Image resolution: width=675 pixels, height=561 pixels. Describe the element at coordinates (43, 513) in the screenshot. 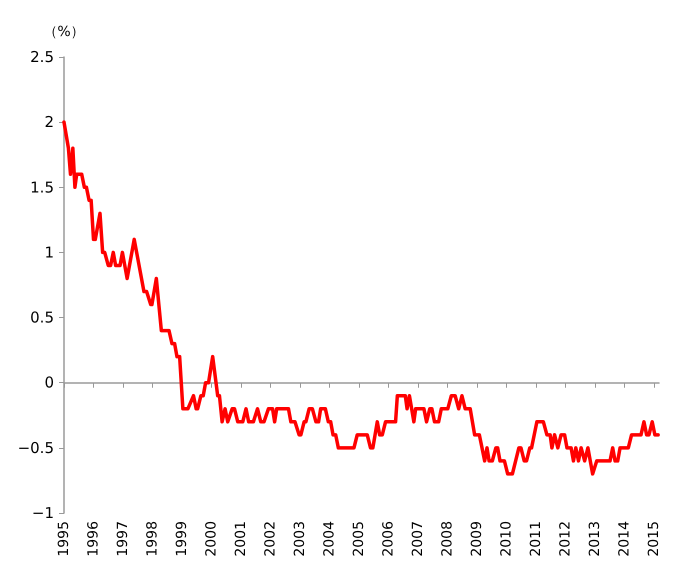

I see `y-tick-label: −1` at that location.